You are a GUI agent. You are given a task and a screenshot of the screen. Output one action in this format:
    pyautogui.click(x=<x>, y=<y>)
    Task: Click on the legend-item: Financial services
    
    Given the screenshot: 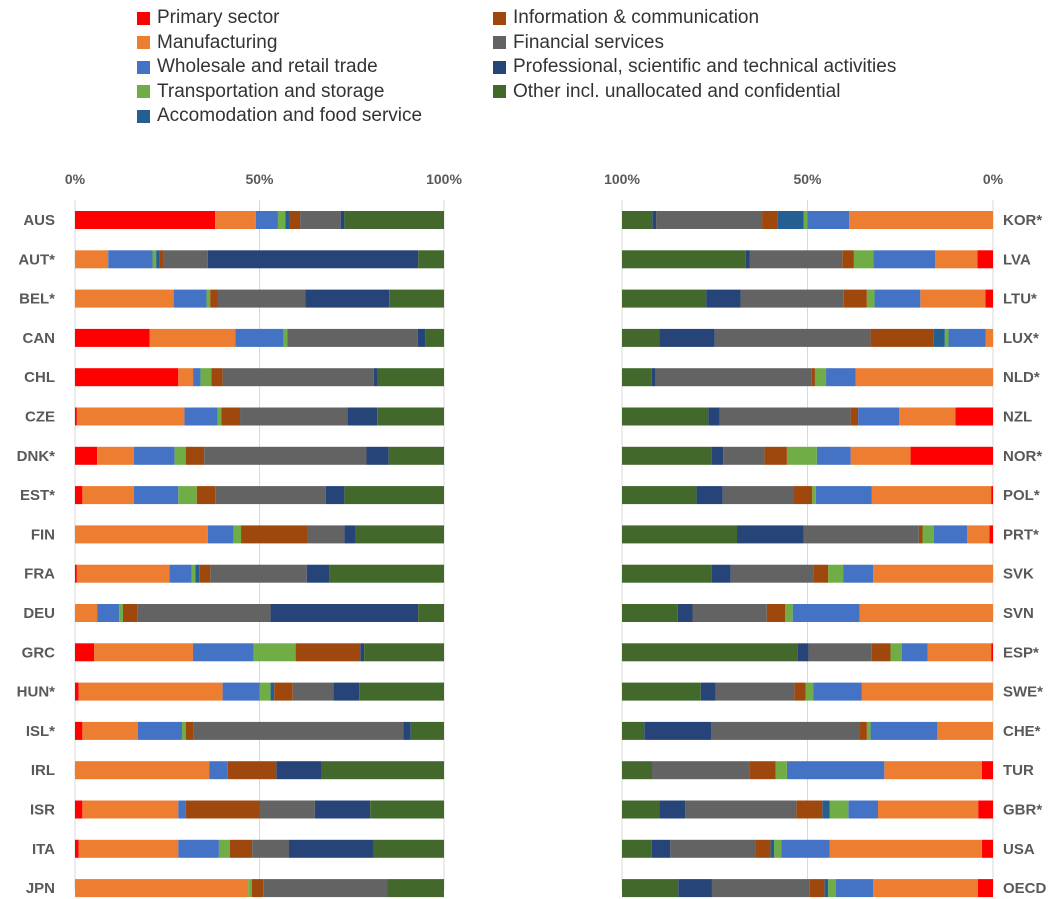 What is the action you would take?
    pyautogui.click(x=694, y=43)
    